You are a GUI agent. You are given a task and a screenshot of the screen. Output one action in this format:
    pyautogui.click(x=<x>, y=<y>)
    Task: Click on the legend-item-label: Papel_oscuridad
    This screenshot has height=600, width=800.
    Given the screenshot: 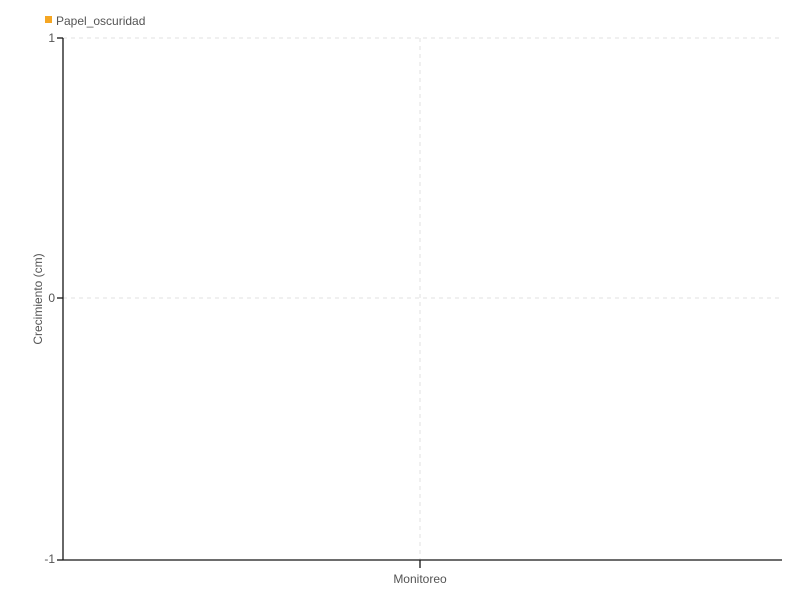 What is the action you would take?
    pyautogui.click(x=100, y=21)
    